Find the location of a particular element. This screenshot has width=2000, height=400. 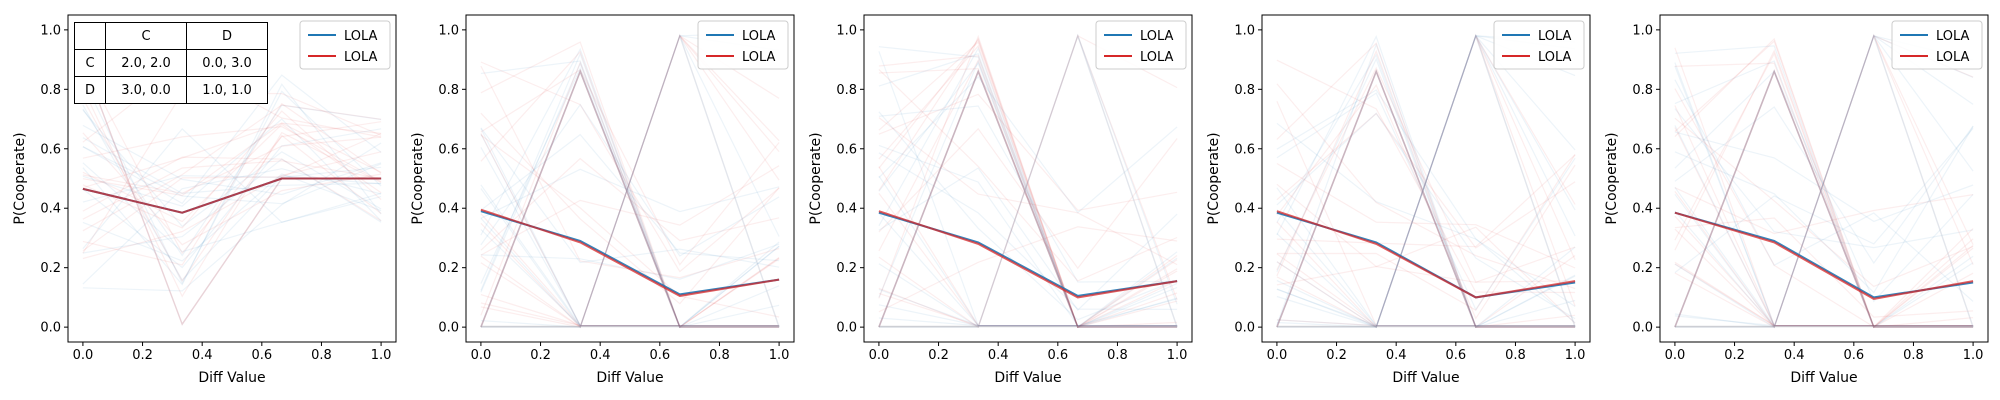

x-tick-label: 0.8 is located at coordinates (321, 355).